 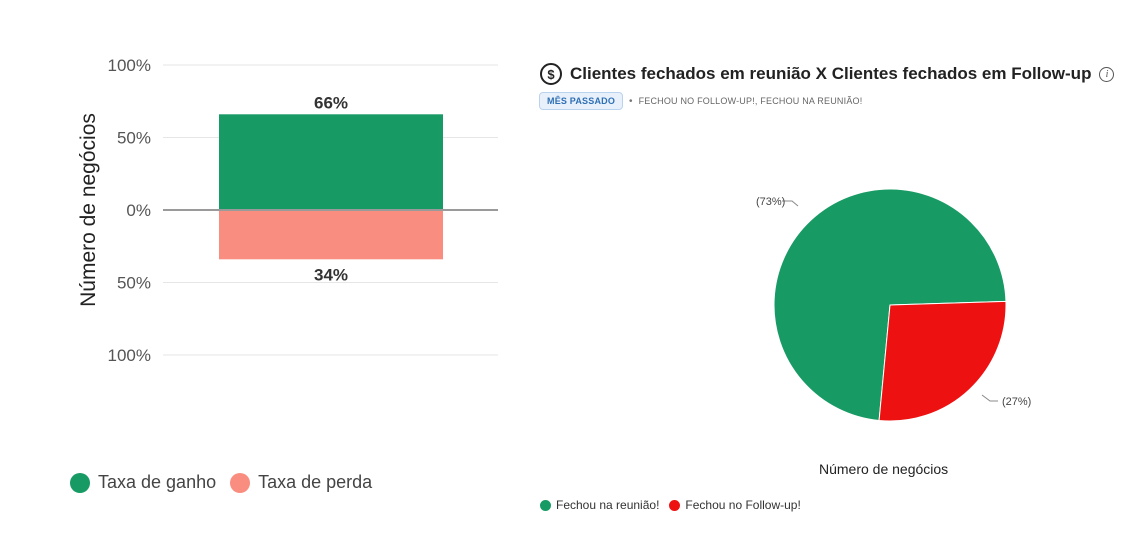 I want to click on period-badge: MÊS PASSADO, so click(x=581, y=101).